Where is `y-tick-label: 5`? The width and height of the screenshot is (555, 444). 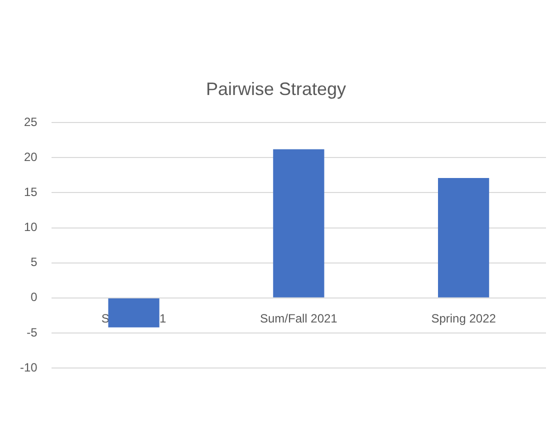
y-tick-label: 5 is located at coordinates (34, 262).